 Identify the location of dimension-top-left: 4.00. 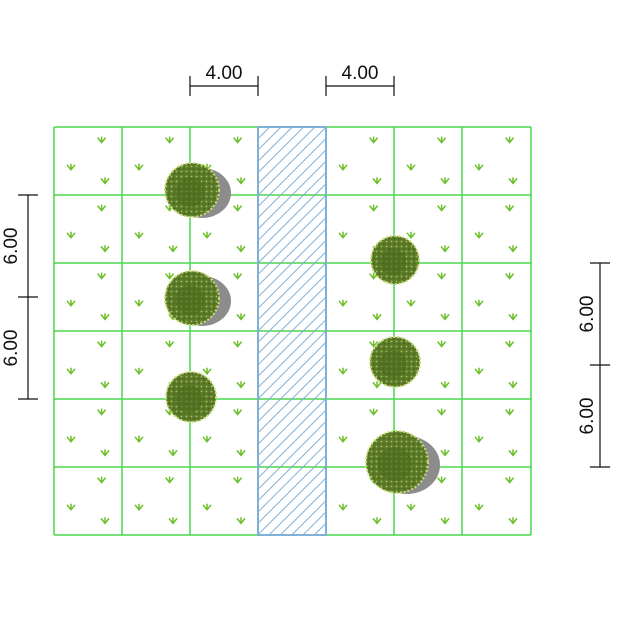
(224, 79).